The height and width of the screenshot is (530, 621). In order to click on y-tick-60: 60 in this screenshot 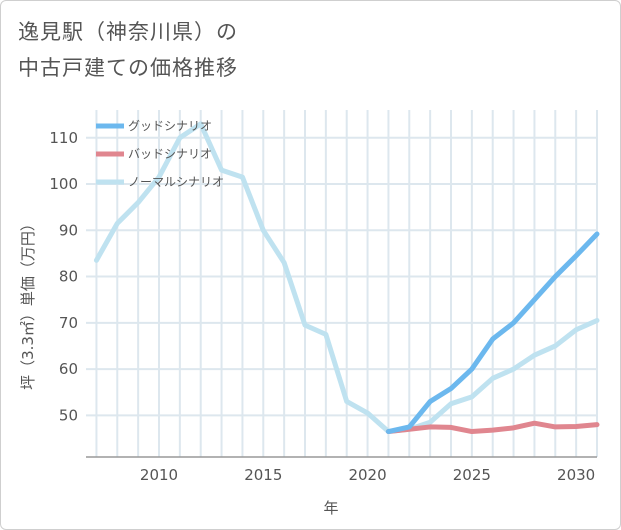, I will do `click(68, 369)`.